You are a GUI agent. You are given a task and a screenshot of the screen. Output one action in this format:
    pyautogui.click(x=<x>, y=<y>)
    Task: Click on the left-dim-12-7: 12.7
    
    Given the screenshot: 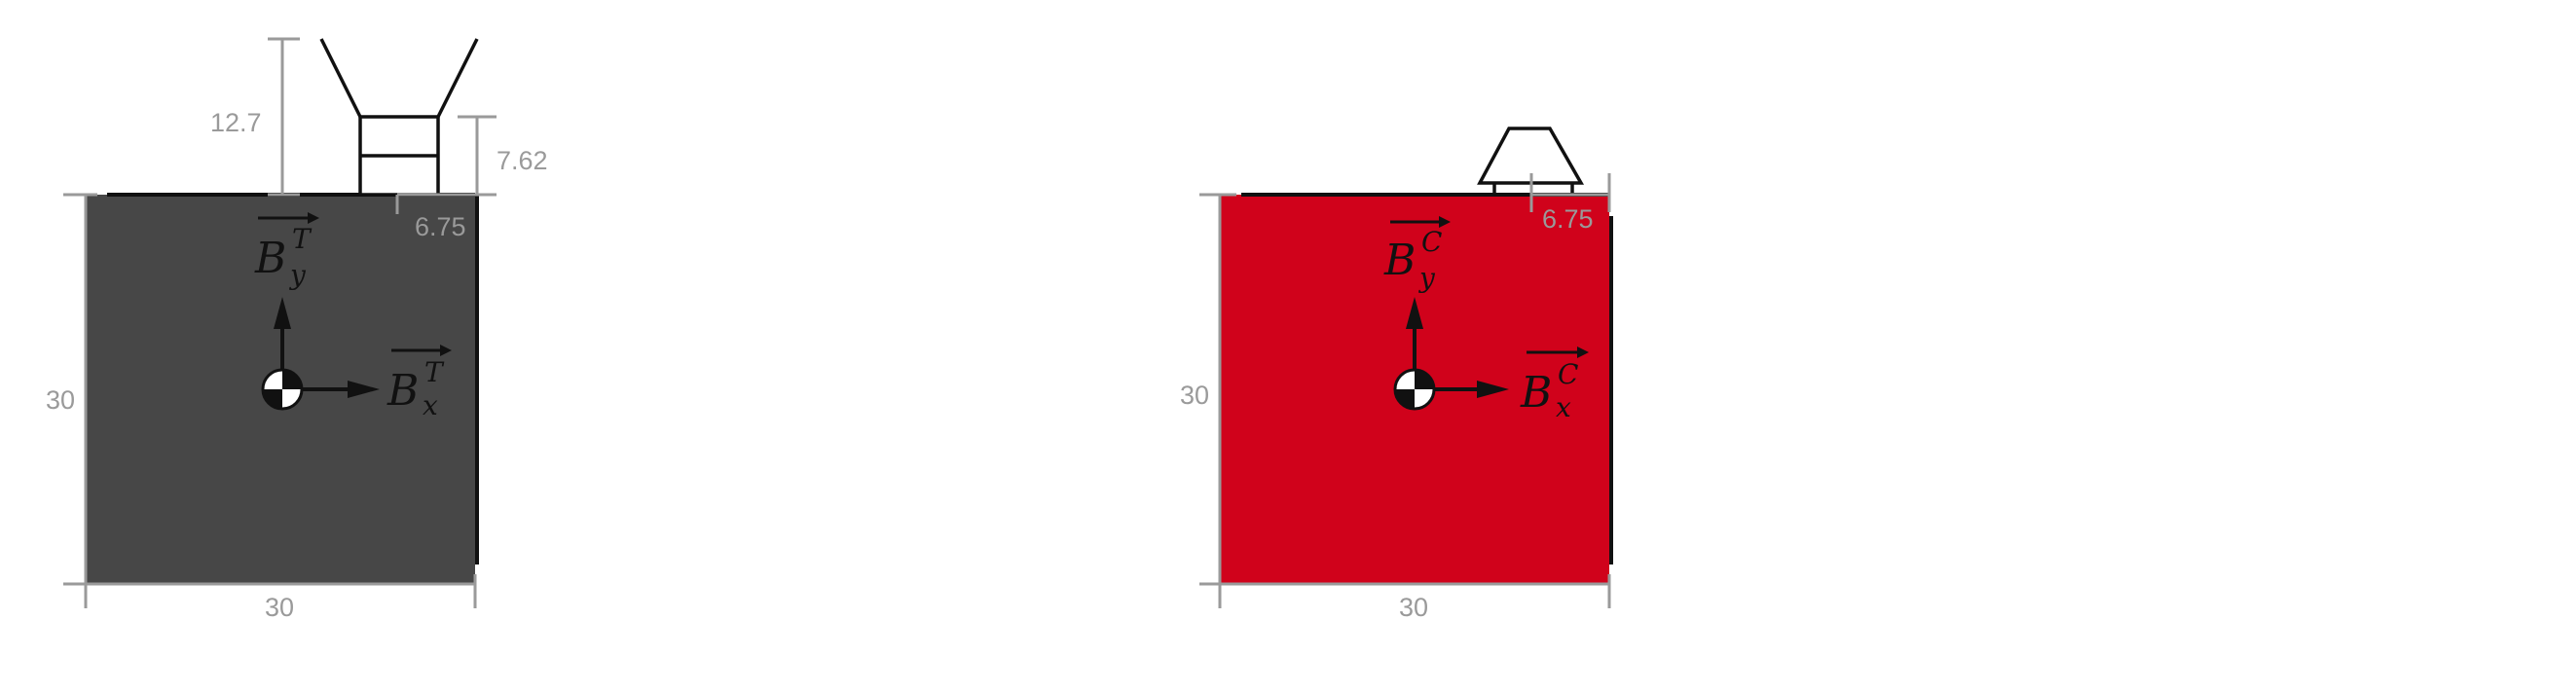 What is the action you would take?
    pyautogui.click(x=255, y=117)
    